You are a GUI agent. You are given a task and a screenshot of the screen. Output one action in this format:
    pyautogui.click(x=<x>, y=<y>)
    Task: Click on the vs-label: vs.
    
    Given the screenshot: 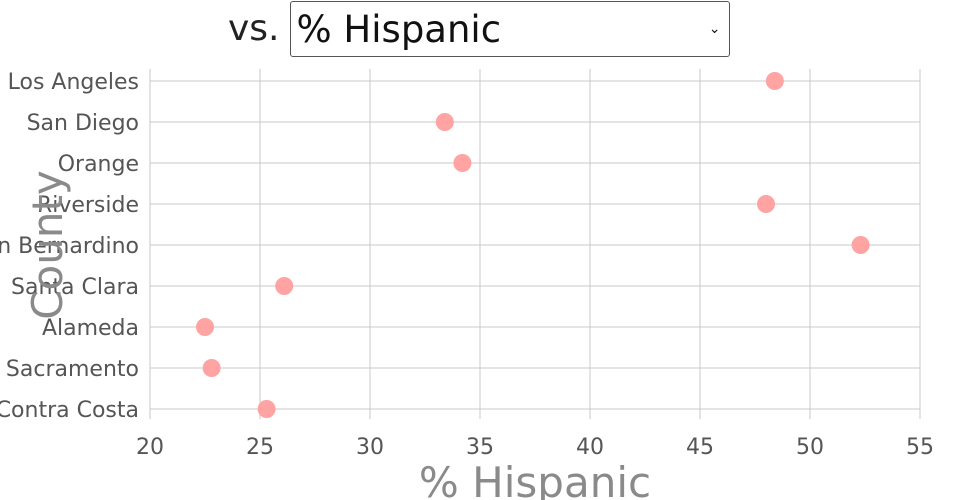 What is the action you would take?
    pyautogui.click(x=254, y=28)
    